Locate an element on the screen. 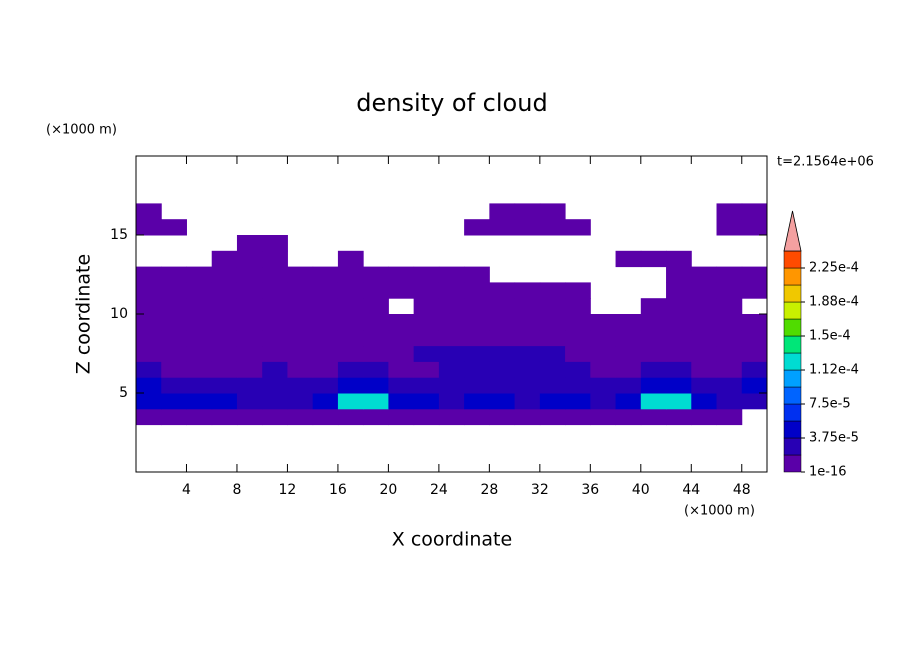 The height and width of the screenshot is (654, 904). colorbar-bin is located at coordinates (792, 446).